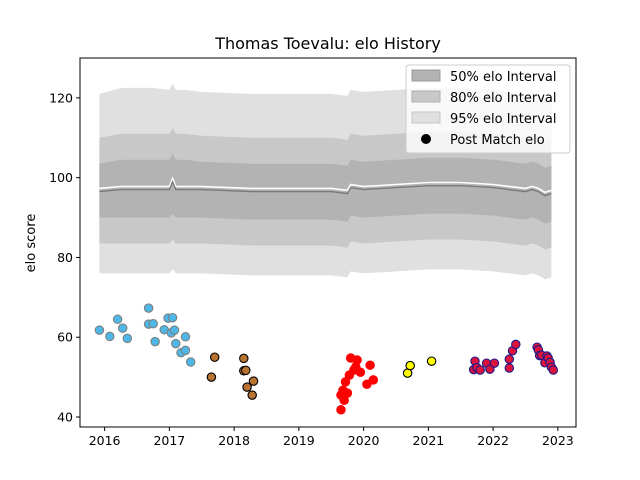 The image size is (640, 480). What do you see at coordinates (61, 177) in the screenshot?
I see `y-tick-label-100: 100` at bounding box center [61, 177].